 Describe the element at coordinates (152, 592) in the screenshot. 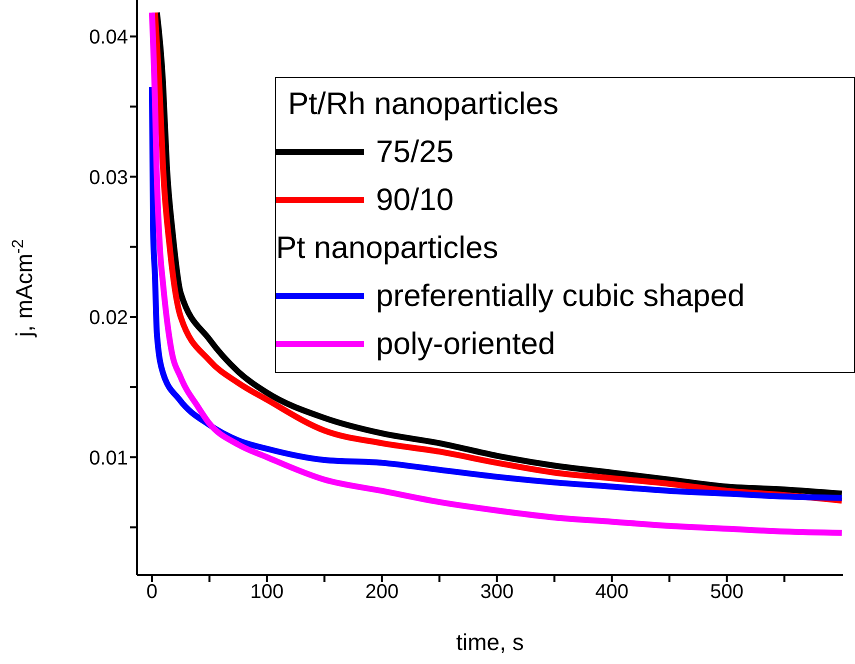

I see `x-tick-label: 0` at that location.